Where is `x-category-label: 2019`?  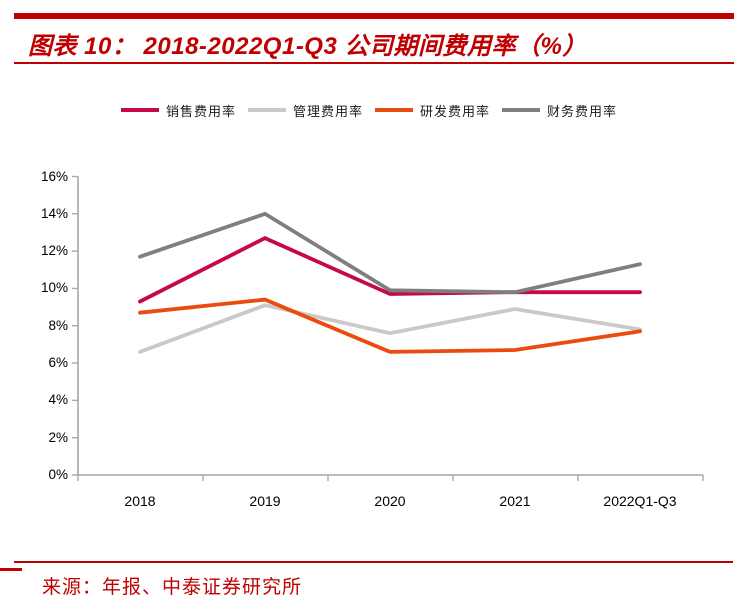
x-category-label: 2019 is located at coordinates (265, 501).